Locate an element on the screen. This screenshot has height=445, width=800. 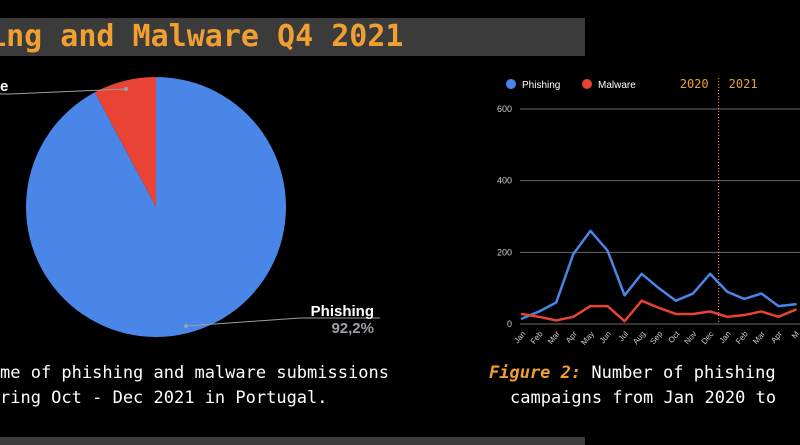
x-tick-label: Dec is located at coordinates (708, 338).